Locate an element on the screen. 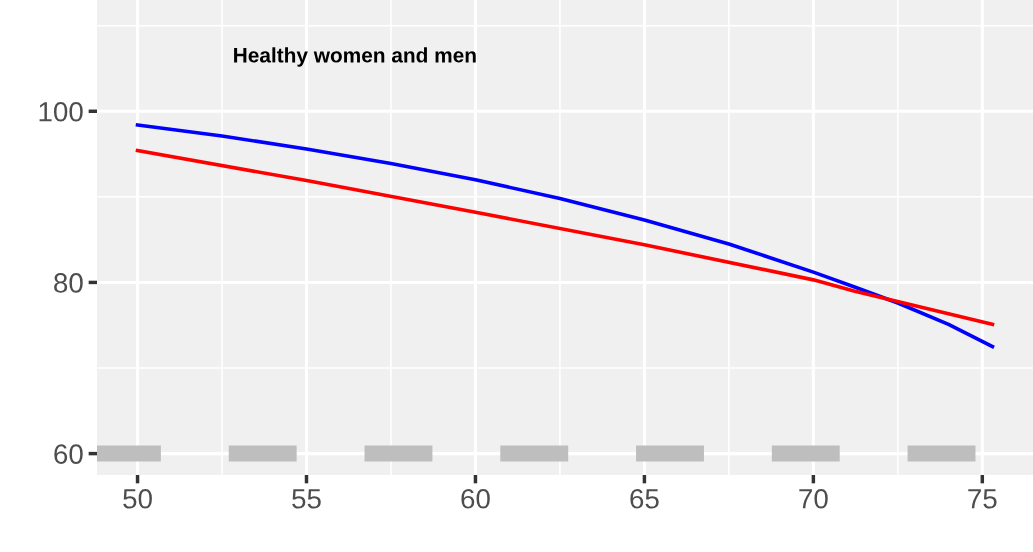 The height and width of the screenshot is (552, 1033). x-tick-label: 75 is located at coordinates (982, 499).